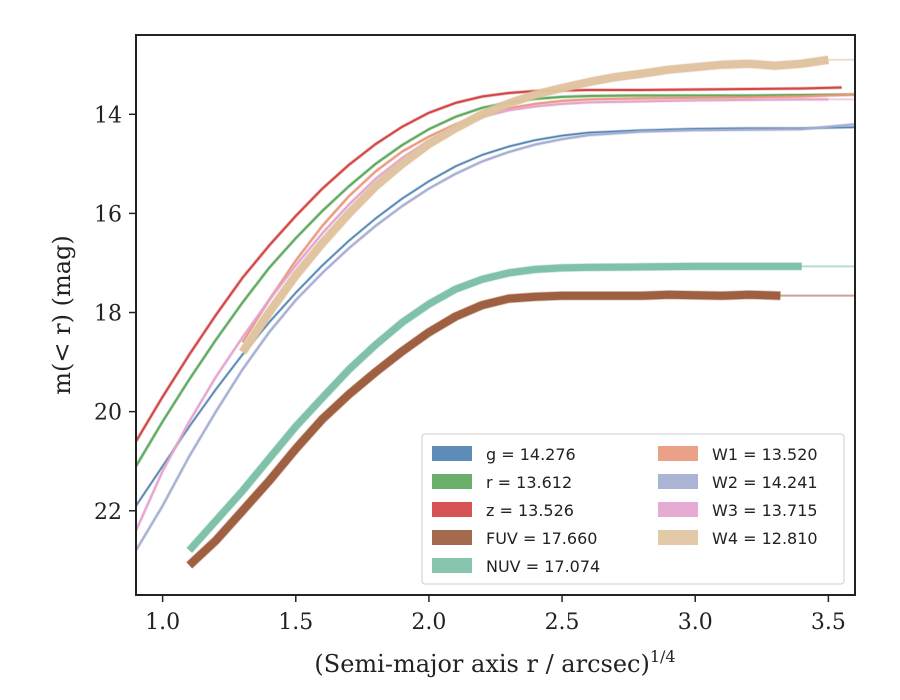 The height and width of the screenshot is (700, 900). What do you see at coordinates (765, 482) in the screenshot?
I see `legend-label: W2 = 14.241` at bounding box center [765, 482].